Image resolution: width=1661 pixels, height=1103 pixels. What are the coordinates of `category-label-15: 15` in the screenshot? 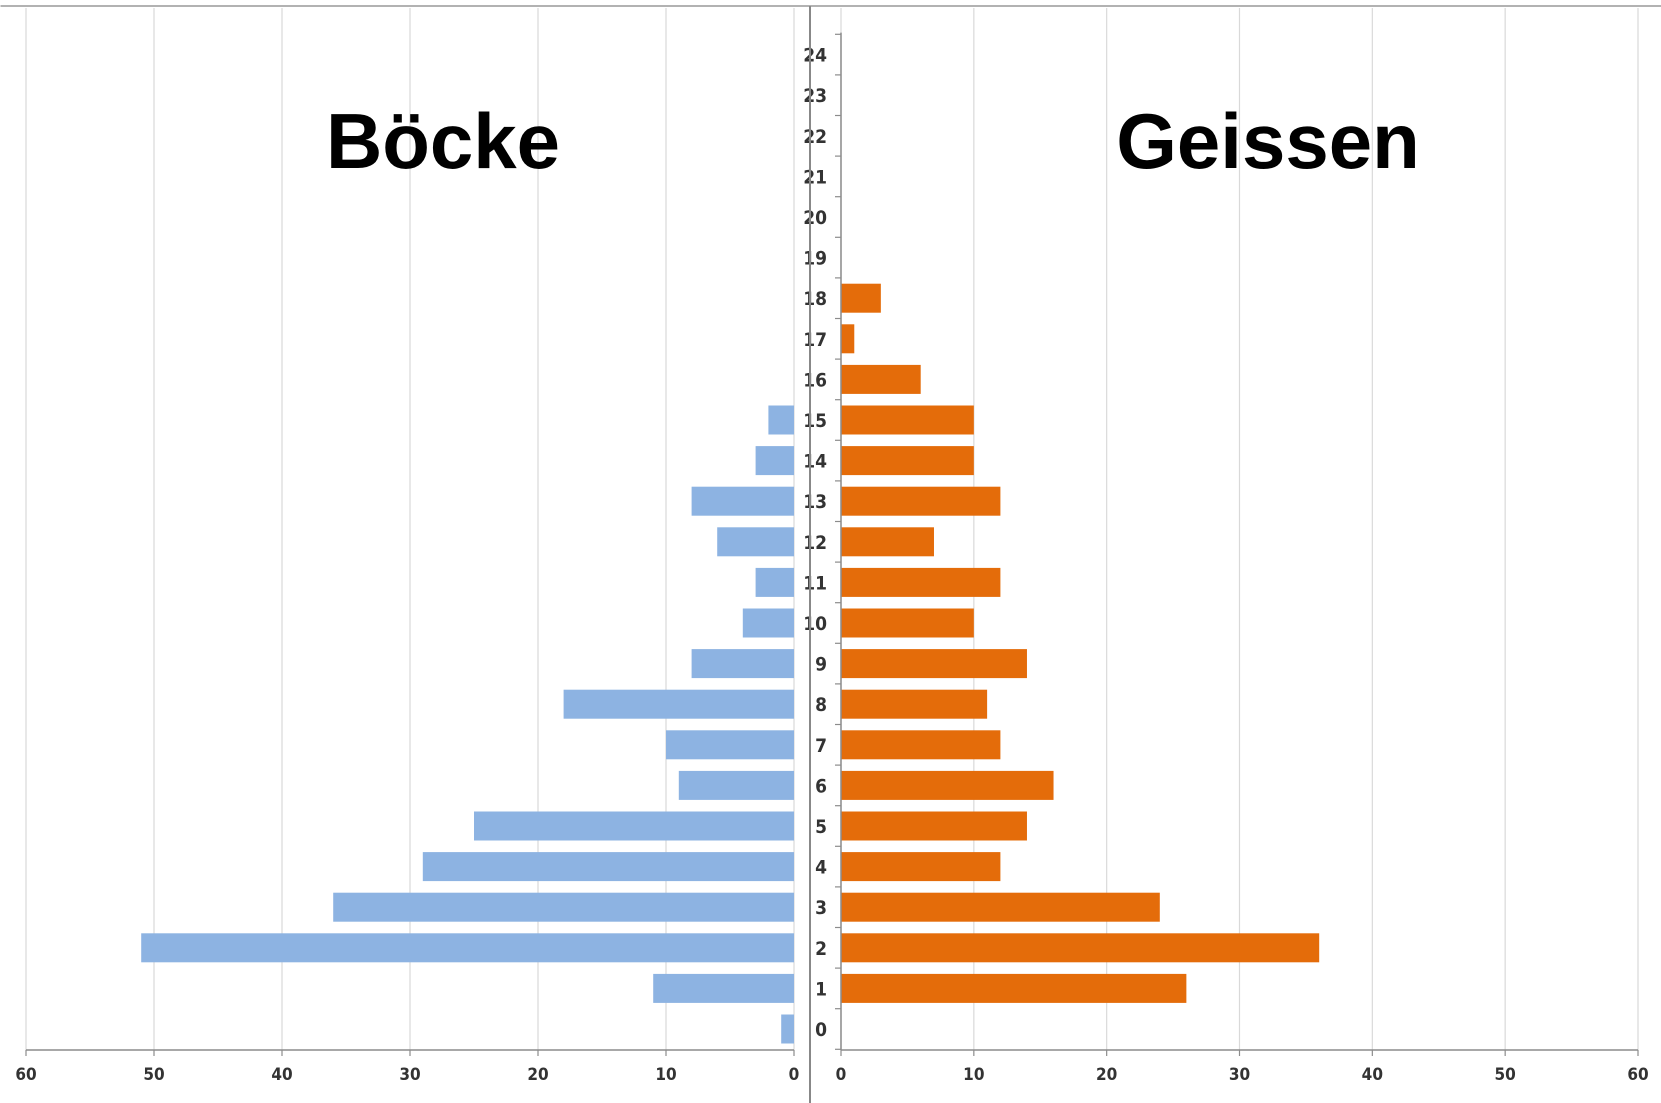 It's located at (815, 421).